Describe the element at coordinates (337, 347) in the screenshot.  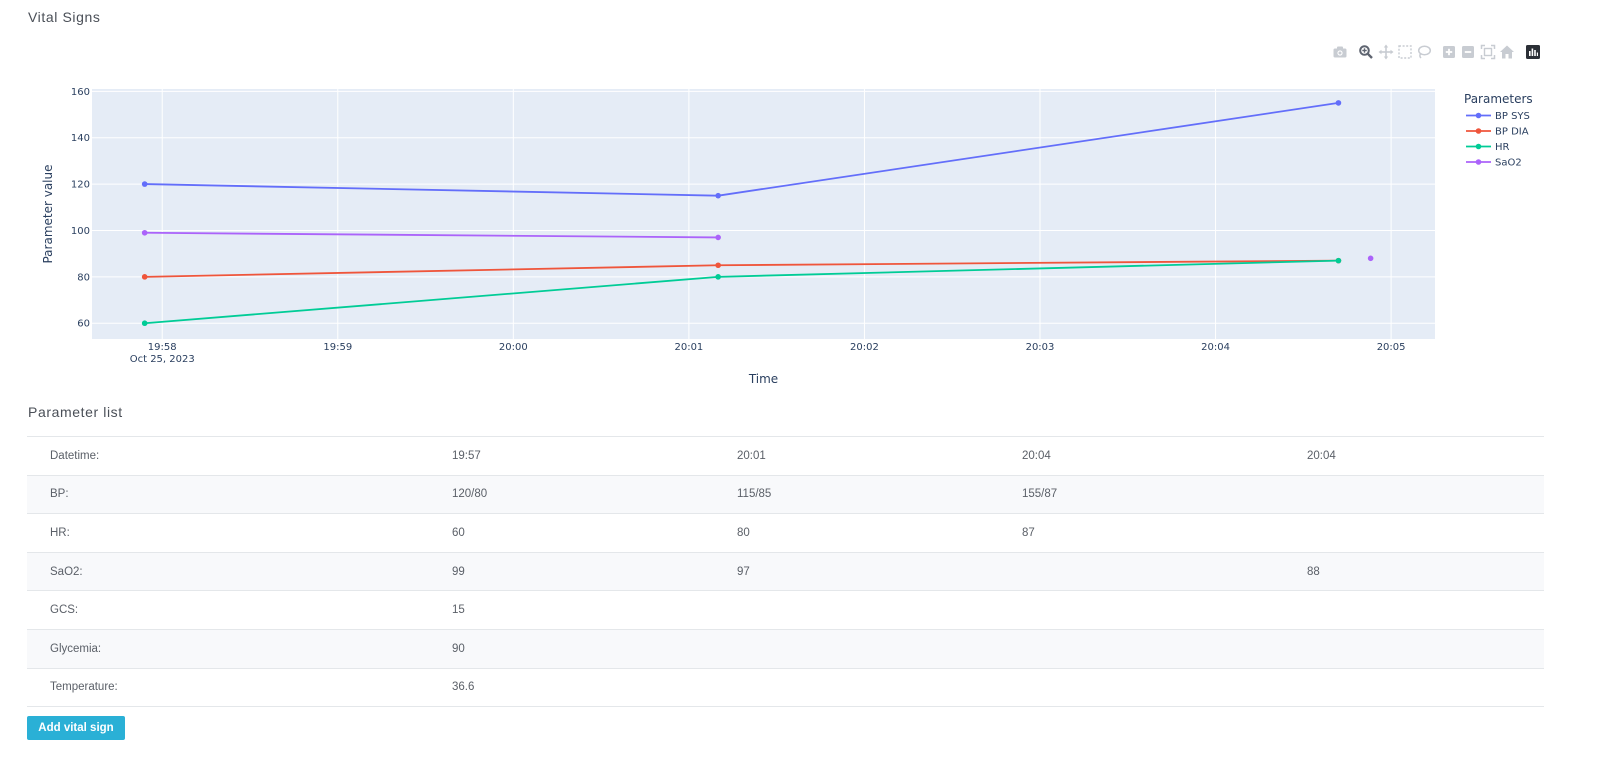
I see `x-tick-label: 19:59` at that location.